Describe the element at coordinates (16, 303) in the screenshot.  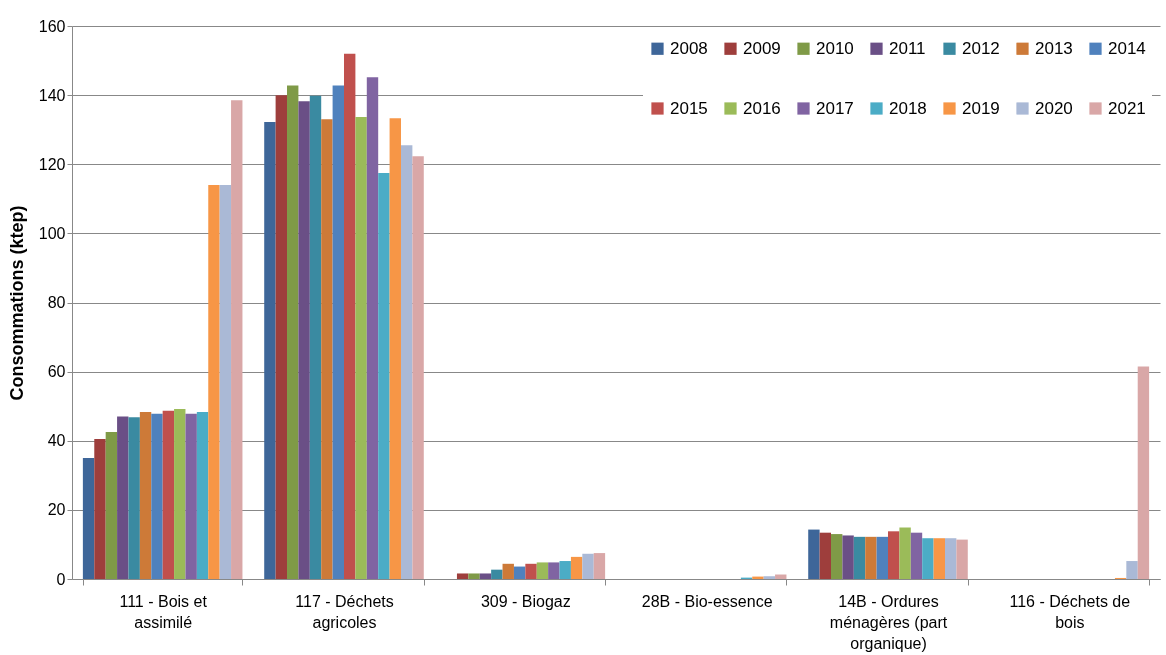
I see `y-axis-title: Consommations (ktep)` at that location.